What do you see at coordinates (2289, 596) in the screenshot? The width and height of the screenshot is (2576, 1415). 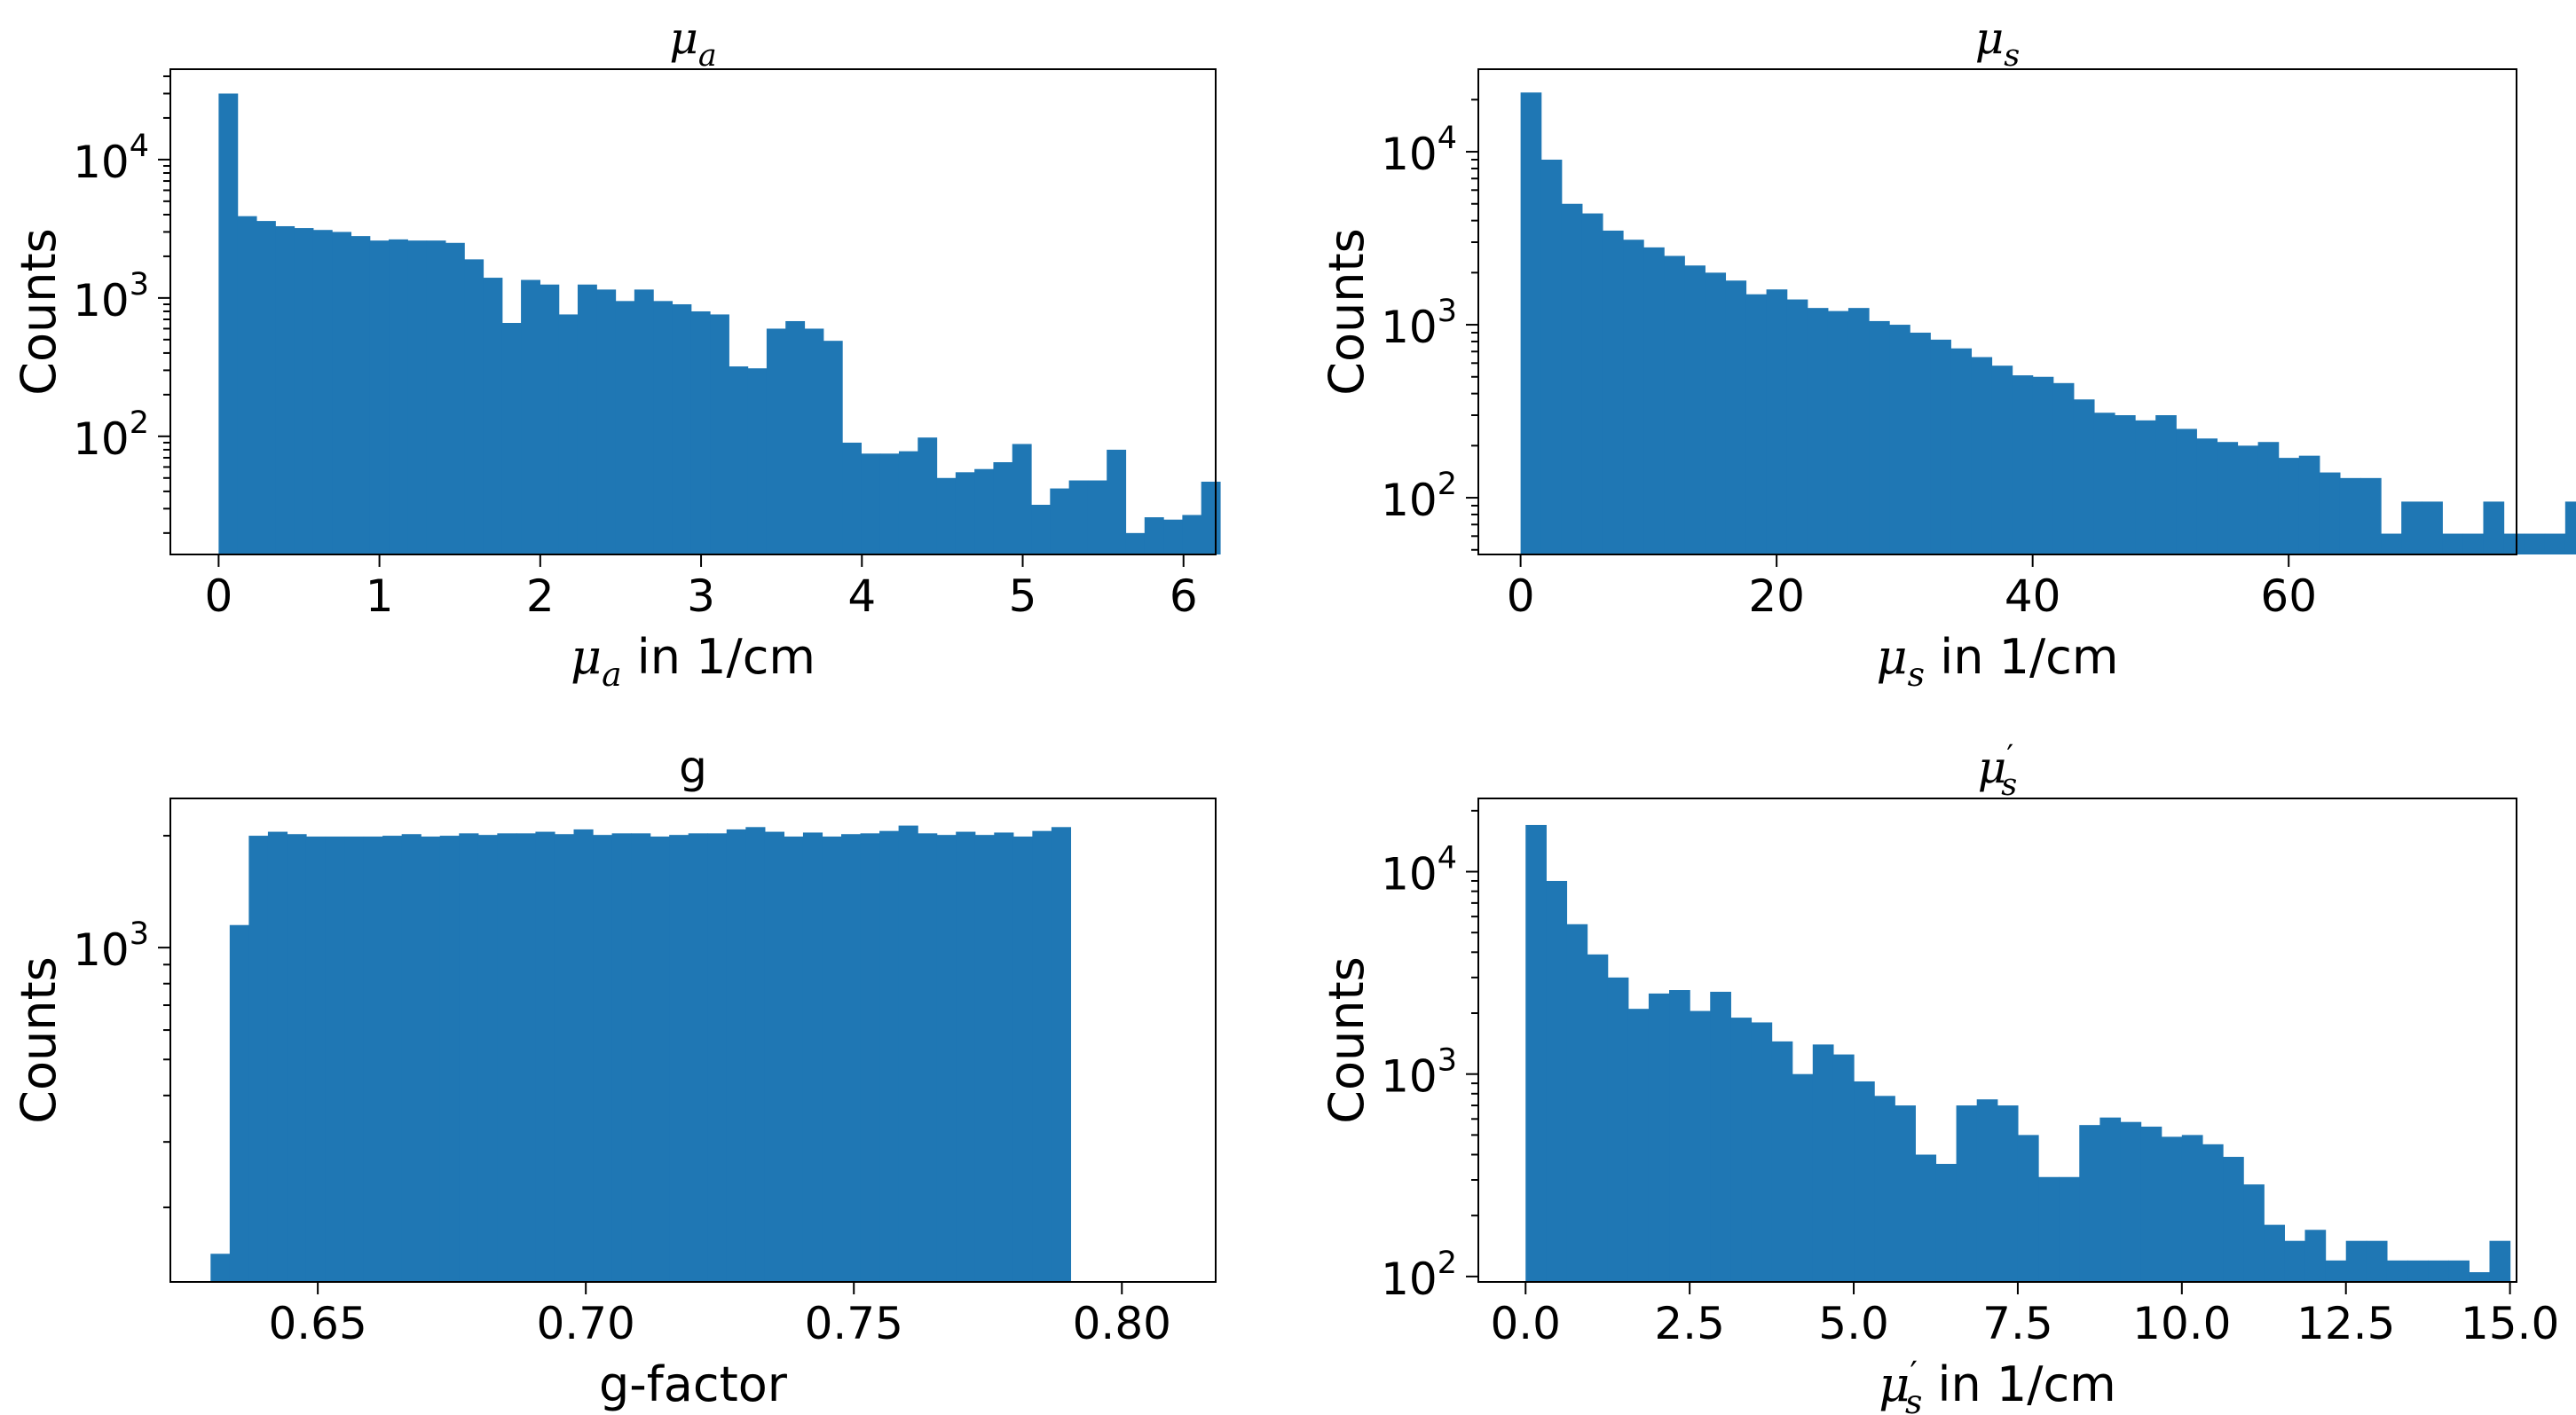 I see `x-tick-label: 60` at bounding box center [2289, 596].